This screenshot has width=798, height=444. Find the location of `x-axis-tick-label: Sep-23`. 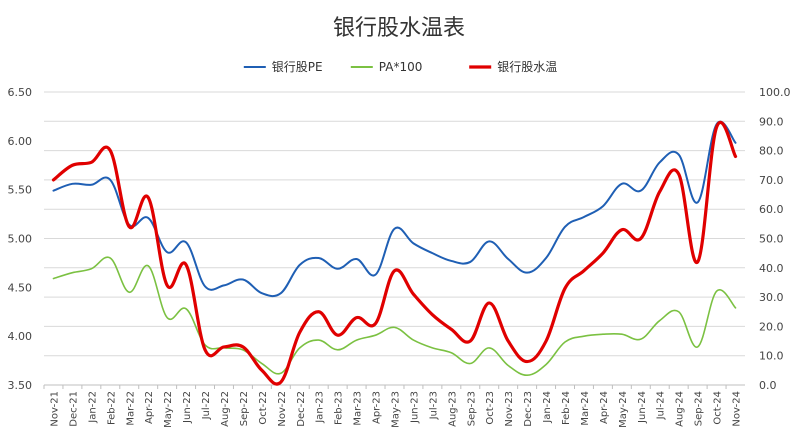

x-axis-tick-label: Sep-23 is located at coordinates (471, 408).